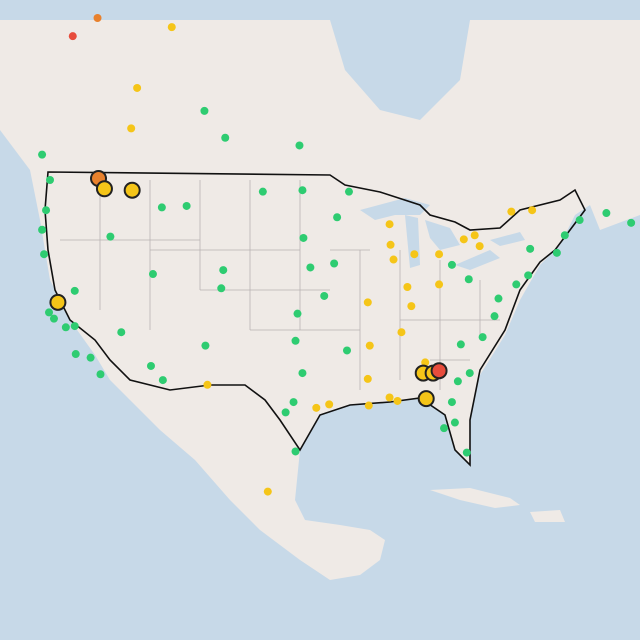 This screenshot has height=640, width=640. I want to click on great-lakes, so click(442, 234).